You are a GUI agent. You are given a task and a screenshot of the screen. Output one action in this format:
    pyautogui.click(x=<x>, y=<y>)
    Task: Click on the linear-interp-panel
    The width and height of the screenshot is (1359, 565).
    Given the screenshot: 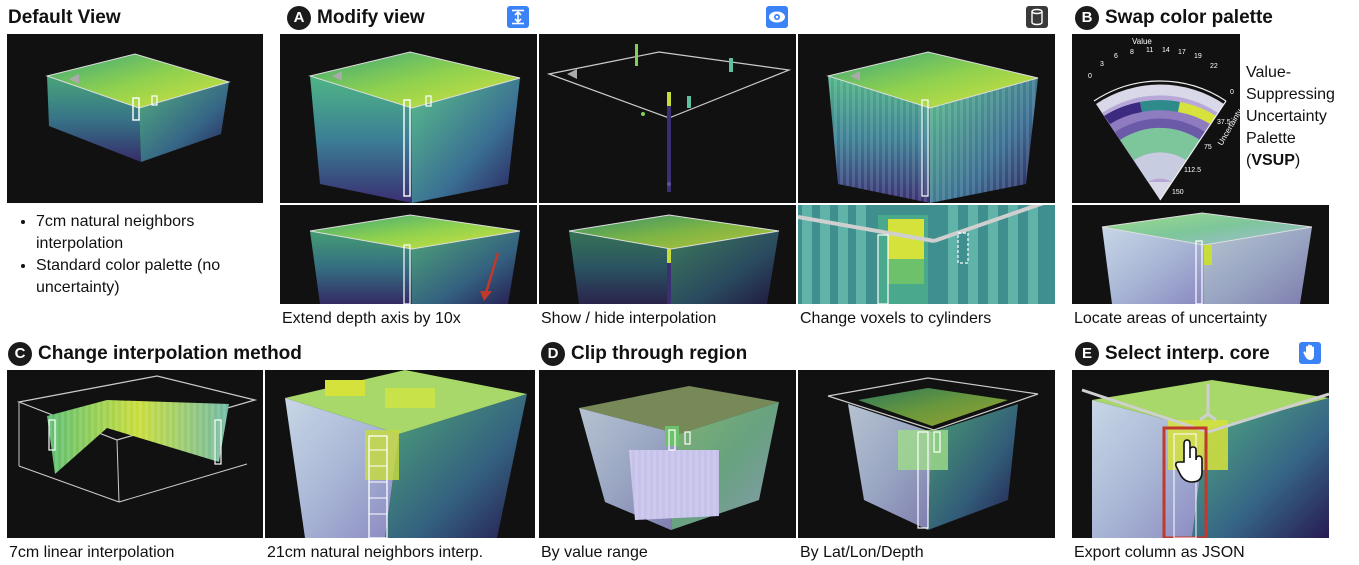 What is the action you would take?
    pyautogui.click(x=135, y=454)
    